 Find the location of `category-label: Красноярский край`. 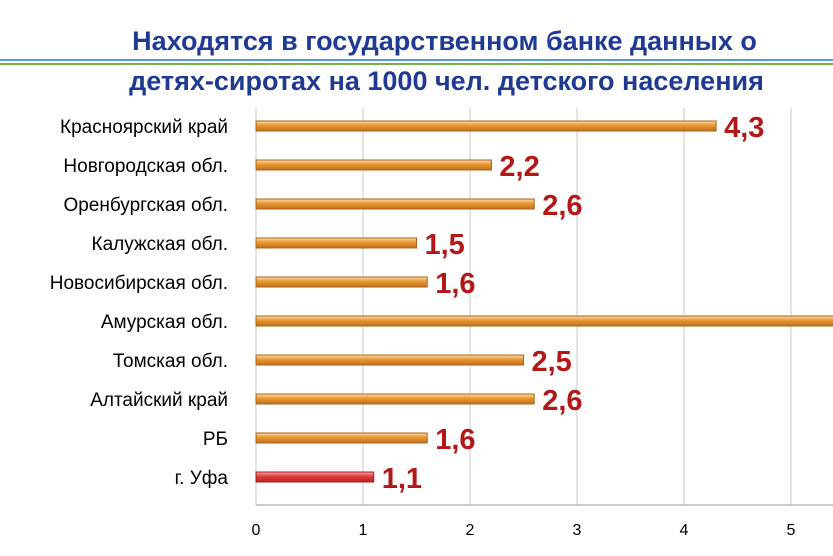

category-label: Красноярский край is located at coordinates (144, 127).